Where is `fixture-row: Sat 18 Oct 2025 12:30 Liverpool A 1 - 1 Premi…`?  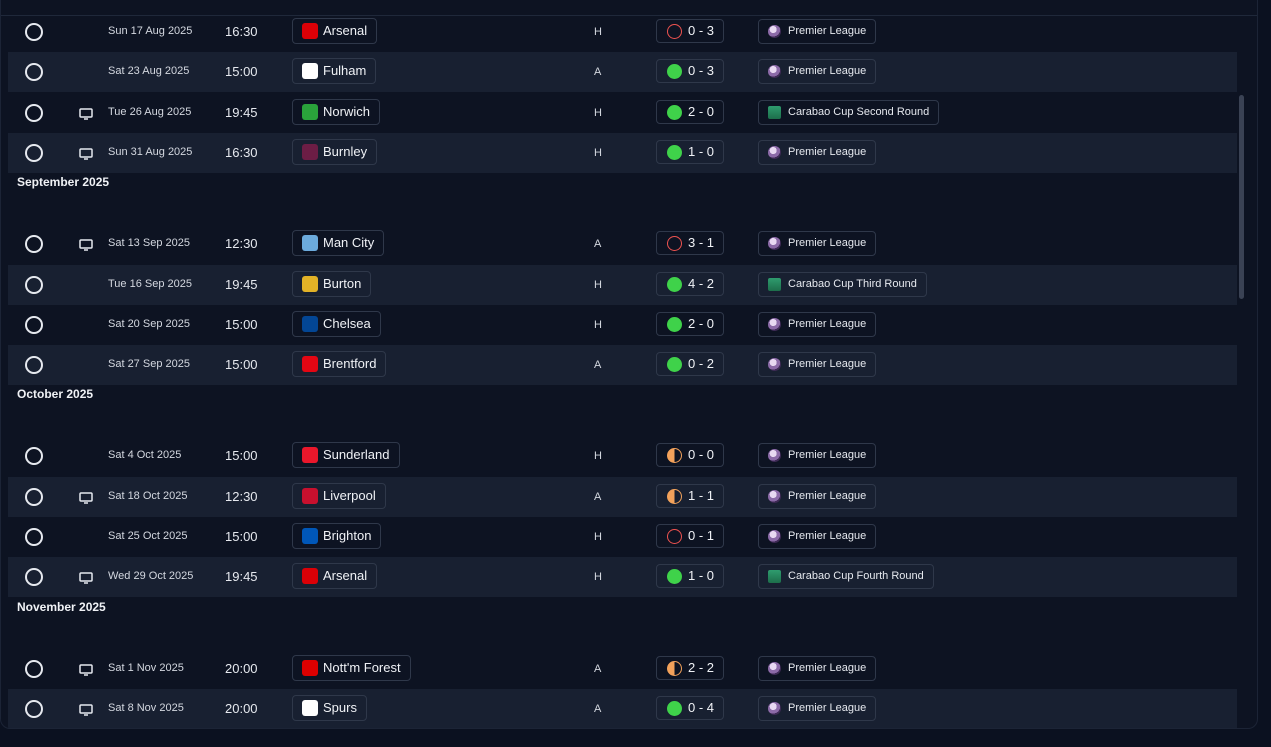 fixture-row: Sat 18 Oct 2025 12:30 Liverpool A 1 - 1 Premi… is located at coordinates (622, 497).